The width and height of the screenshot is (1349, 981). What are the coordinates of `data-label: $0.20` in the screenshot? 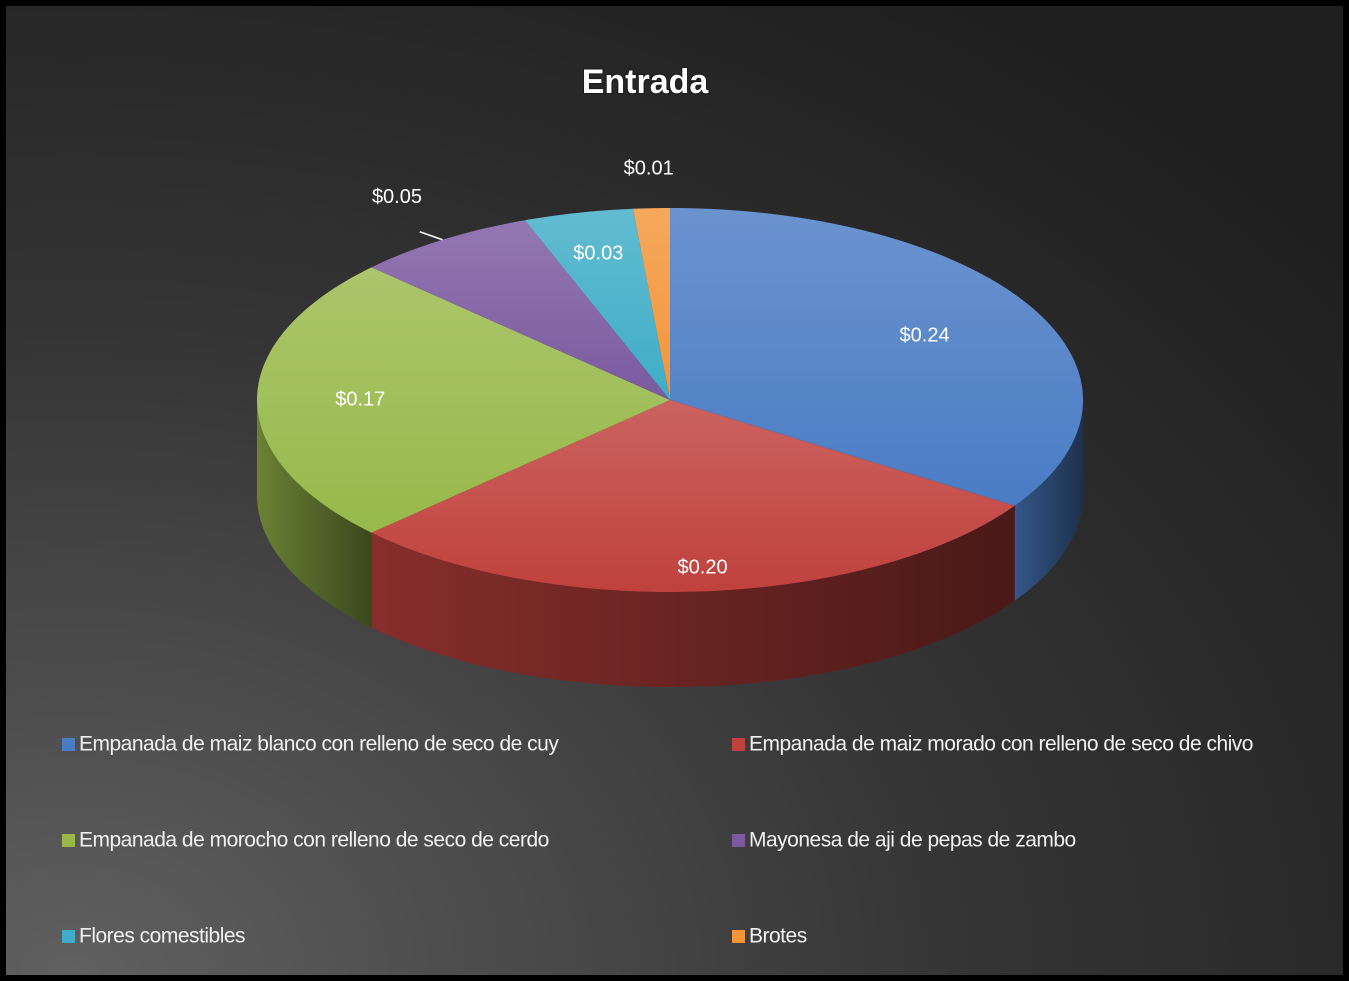 It's located at (703, 568).